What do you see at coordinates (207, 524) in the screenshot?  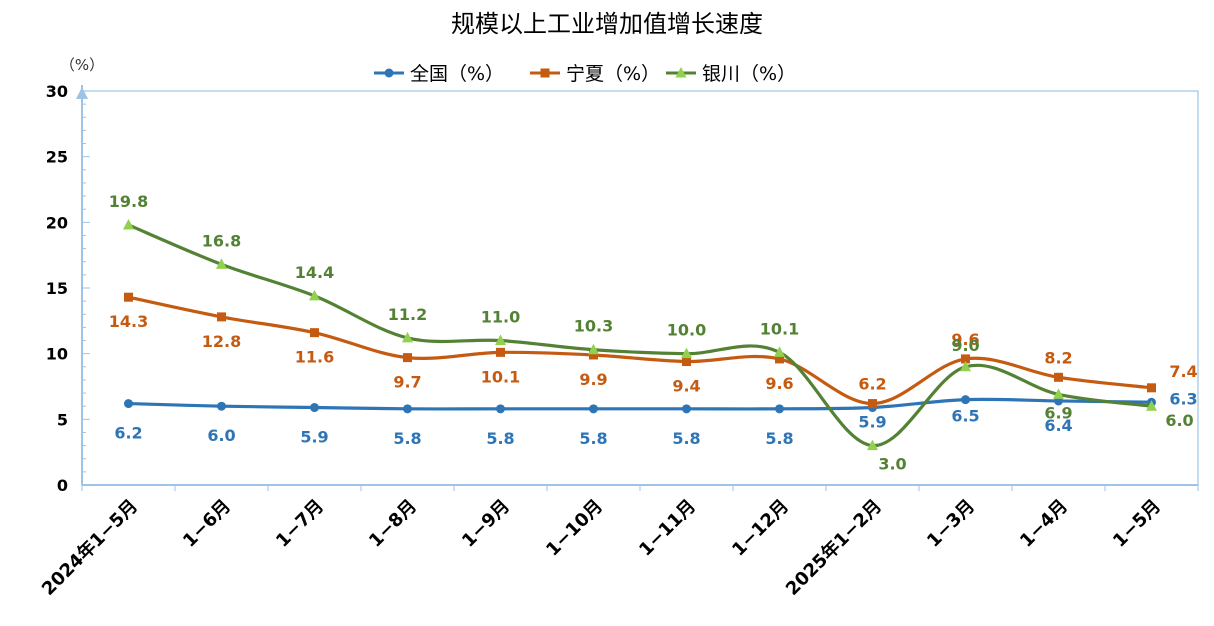 I see `x-tick-label: 1−6月` at bounding box center [207, 524].